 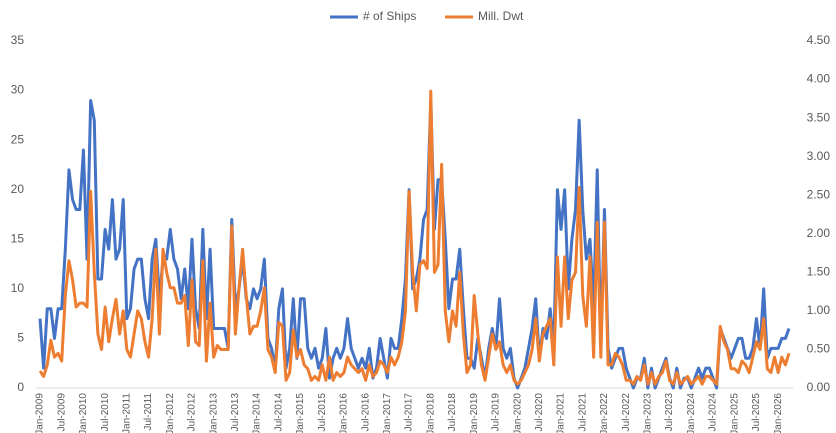 What do you see at coordinates (278, 412) in the screenshot?
I see `x-tick-label: Jul-2014` at bounding box center [278, 412].